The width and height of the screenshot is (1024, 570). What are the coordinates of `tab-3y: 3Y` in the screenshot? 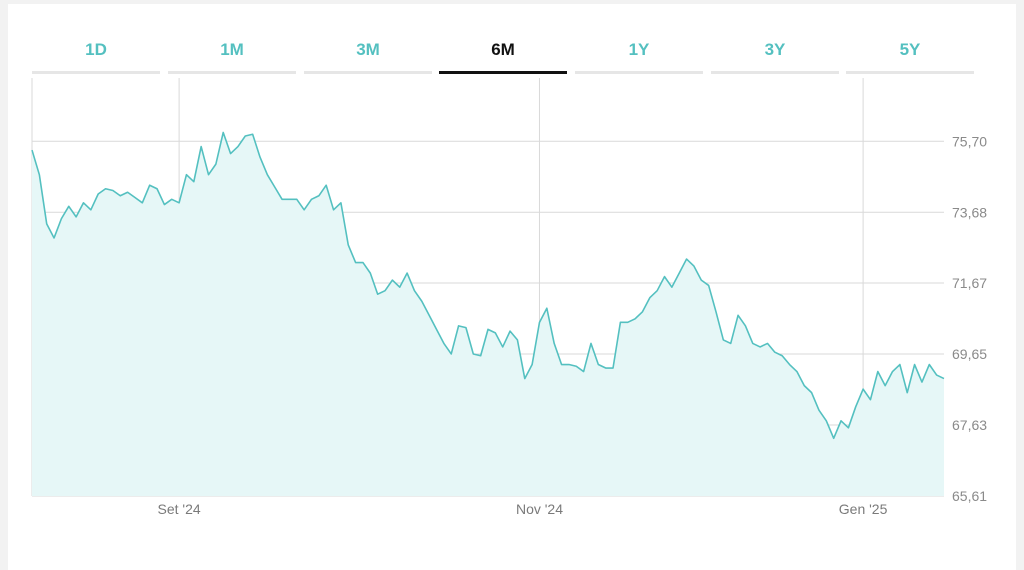 It's located at (775, 55).